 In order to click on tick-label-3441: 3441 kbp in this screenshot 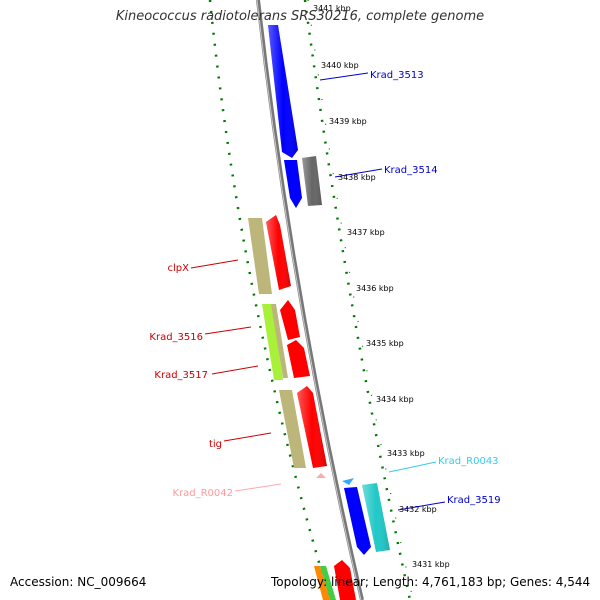, I will do `click(332, 8)`.